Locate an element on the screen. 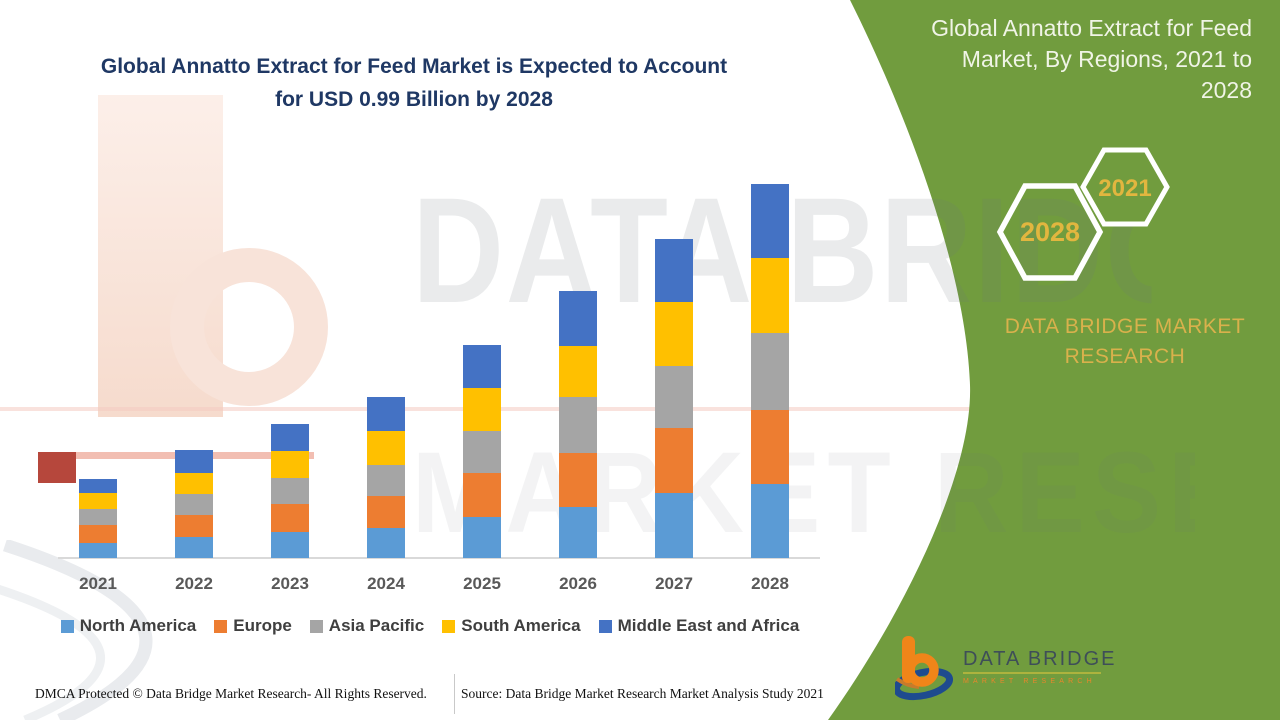 The width and height of the screenshot is (1280, 720). stacked-bar-2025 is located at coordinates (482, 451).